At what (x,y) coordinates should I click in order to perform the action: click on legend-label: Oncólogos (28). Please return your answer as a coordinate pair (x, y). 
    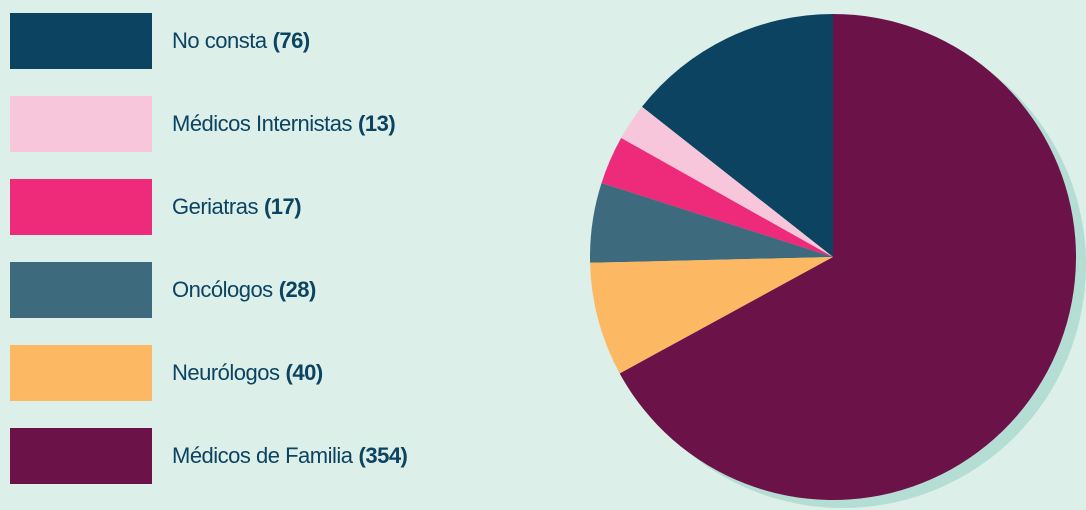
    Looking at the image, I should click on (244, 289).